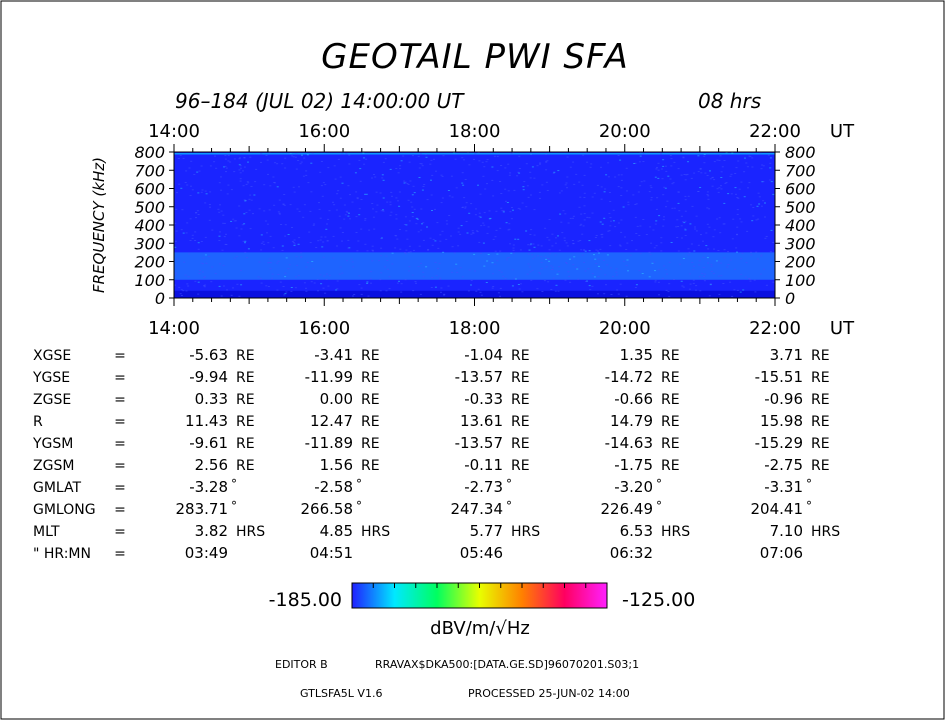 The height and width of the screenshot is (725, 945). I want to click on ephemeris-value: 04:51, so click(331, 553).